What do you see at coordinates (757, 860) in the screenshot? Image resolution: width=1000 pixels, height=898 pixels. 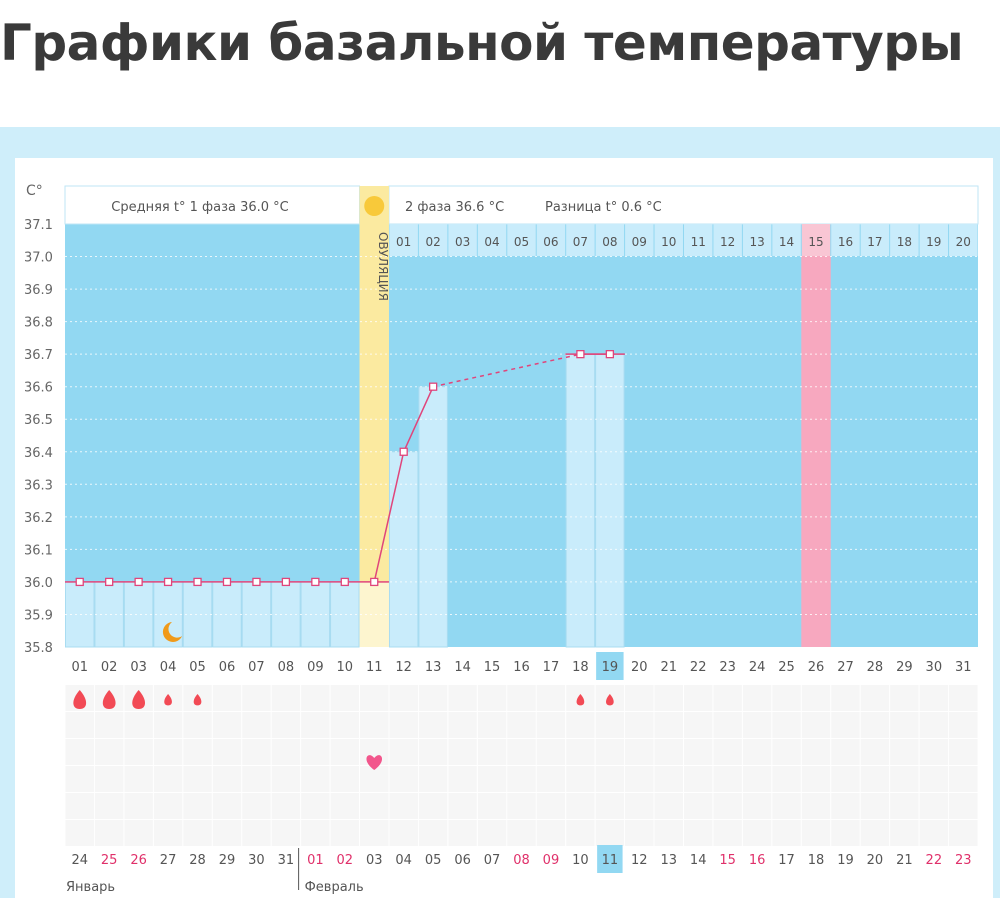 I see `date-label: 16` at bounding box center [757, 860].